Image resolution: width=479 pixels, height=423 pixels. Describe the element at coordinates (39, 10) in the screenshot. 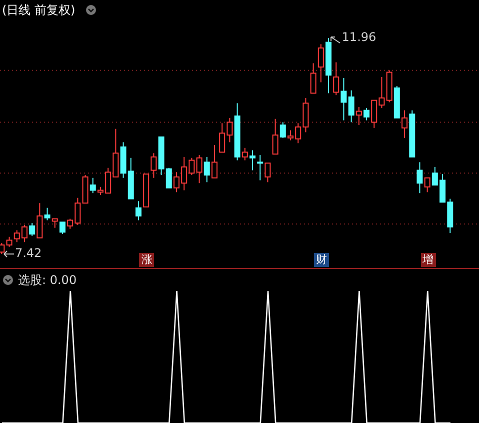

I see `chart-title: (日线 前复权)` at that location.